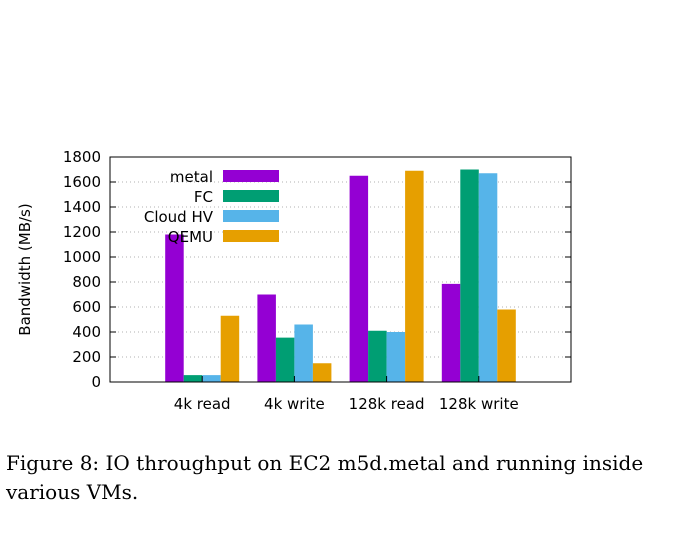 The image size is (675, 544). I want to click on x-tick-label: 4k write, so click(294, 404).